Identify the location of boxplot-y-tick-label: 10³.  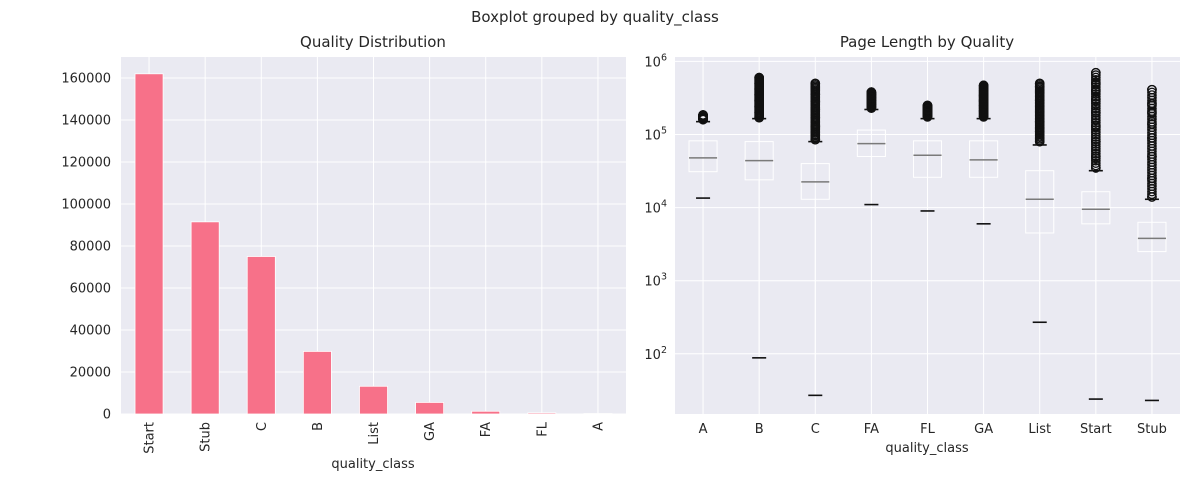
(655, 281).